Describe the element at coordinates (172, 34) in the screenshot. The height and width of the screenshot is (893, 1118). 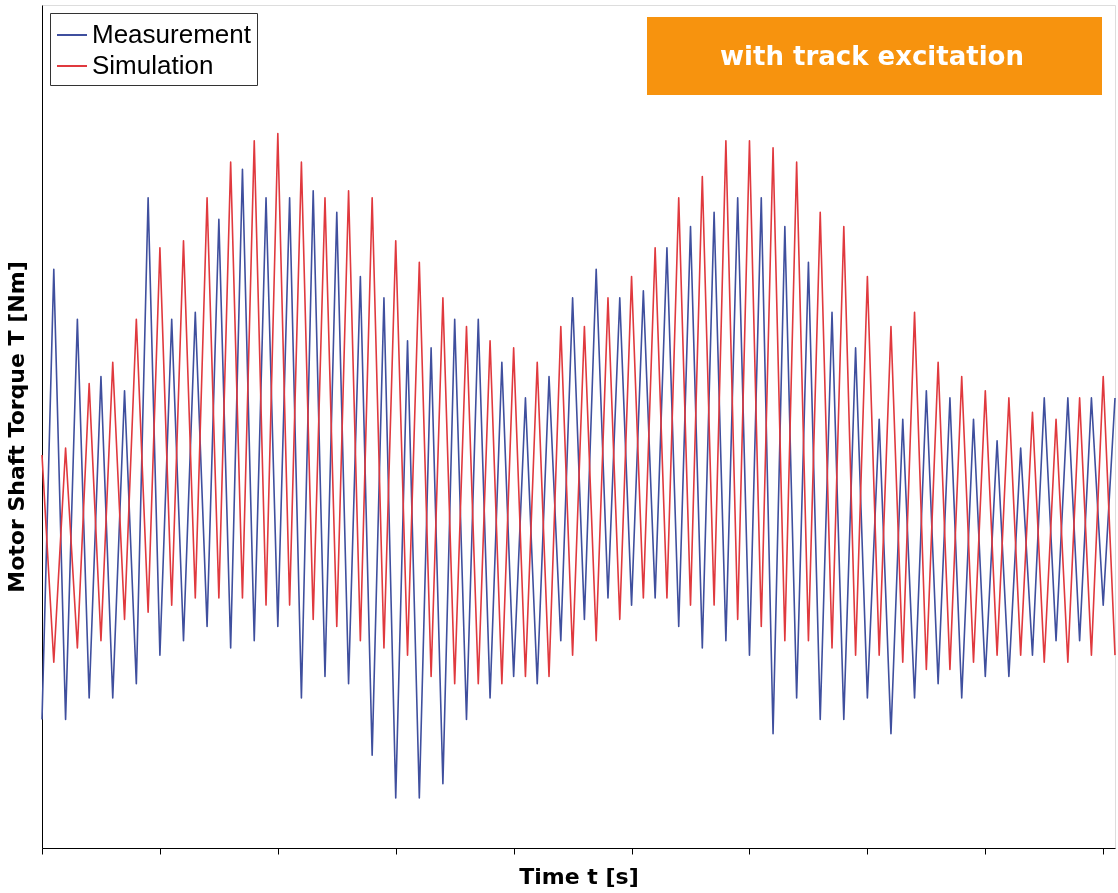
I see `legend-label: Measurement` at that location.